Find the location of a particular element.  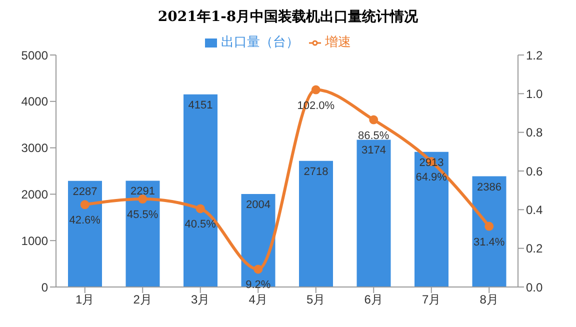

x-tick-label: 2月 is located at coordinates (142, 299).